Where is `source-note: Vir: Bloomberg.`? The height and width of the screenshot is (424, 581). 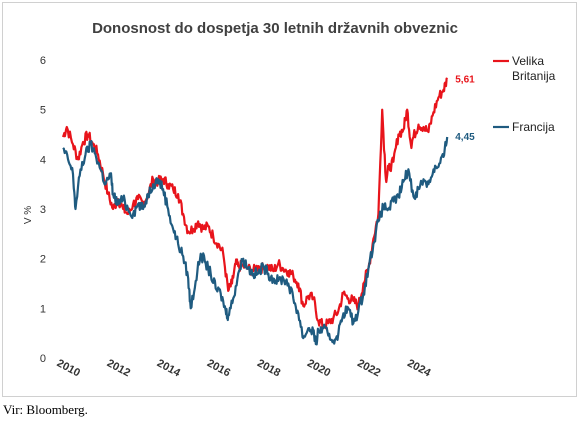 source-note: Vir: Bloomberg. is located at coordinates (45, 409).